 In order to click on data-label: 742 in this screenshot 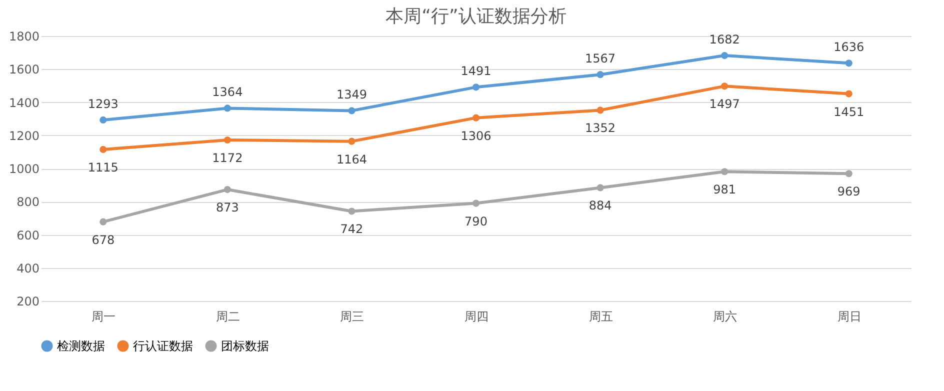, I will do `click(352, 229)`.